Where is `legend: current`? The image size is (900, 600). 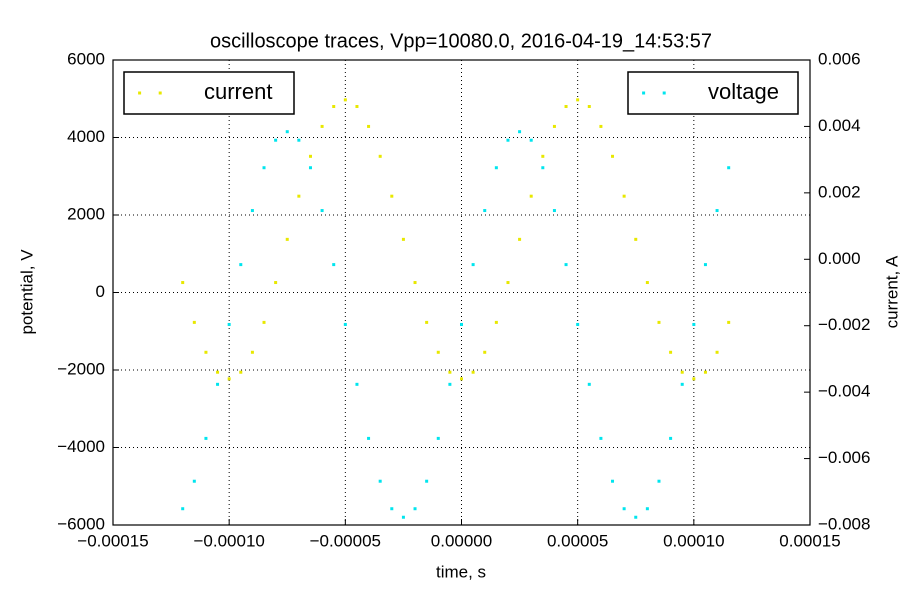
legend: current is located at coordinates (209, 93).